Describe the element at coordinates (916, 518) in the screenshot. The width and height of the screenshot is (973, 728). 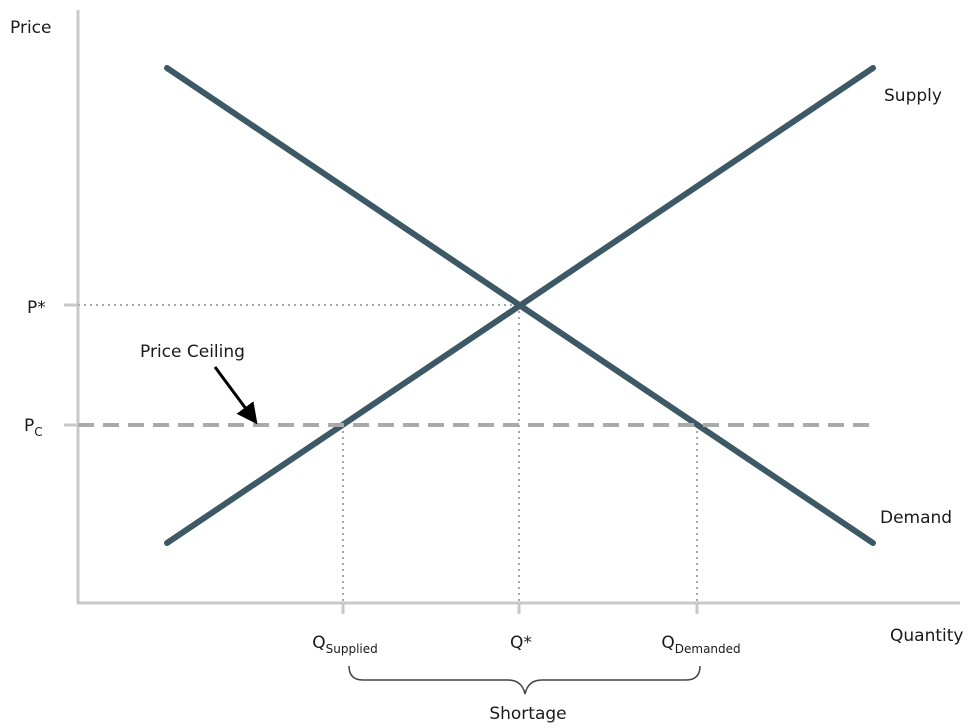
I see `demand-label: Demand` at that location.